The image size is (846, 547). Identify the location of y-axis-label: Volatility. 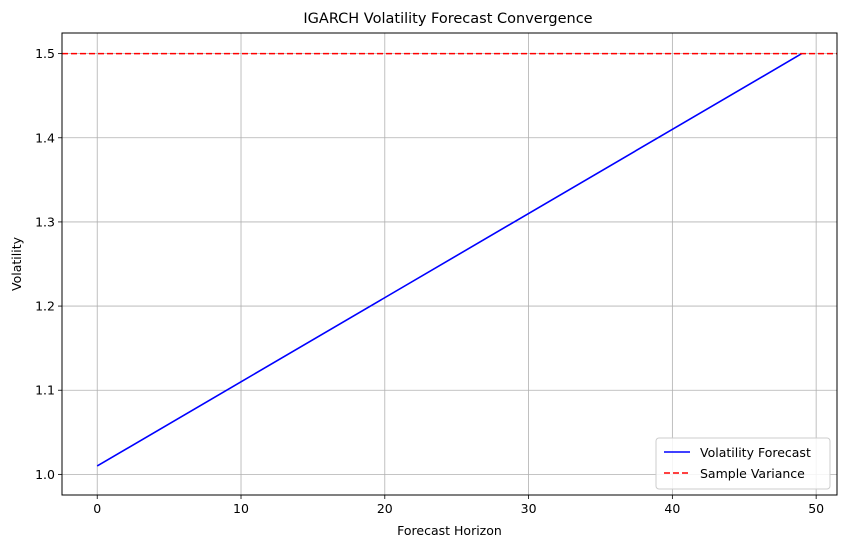
(16, 263).